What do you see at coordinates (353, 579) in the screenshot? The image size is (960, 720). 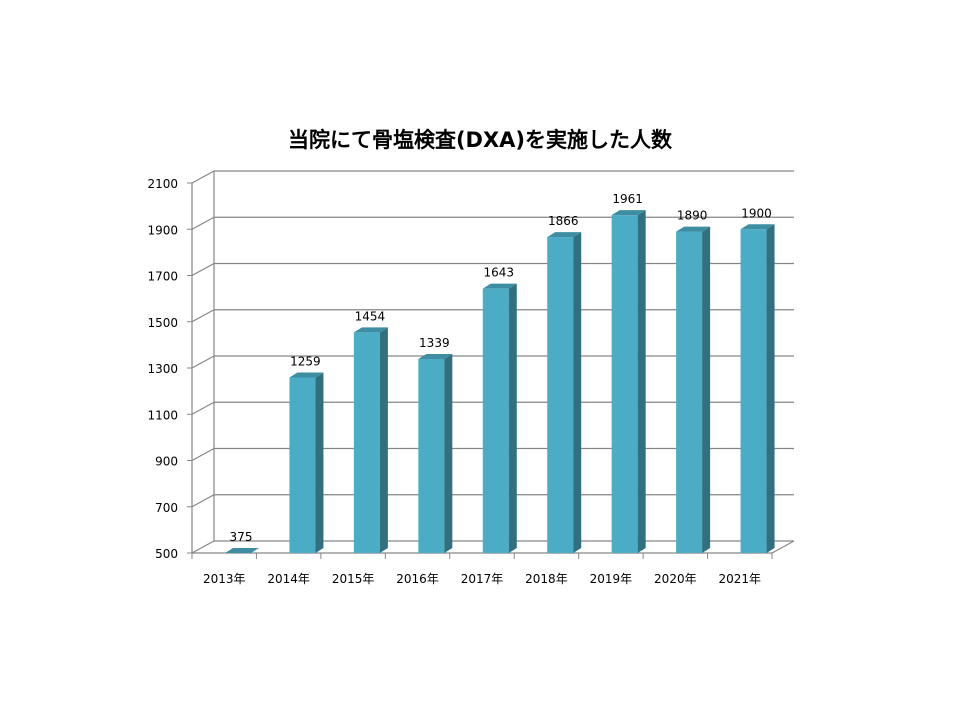 I see `x-tick-label: 2015年` at bounding box center [353, 579].